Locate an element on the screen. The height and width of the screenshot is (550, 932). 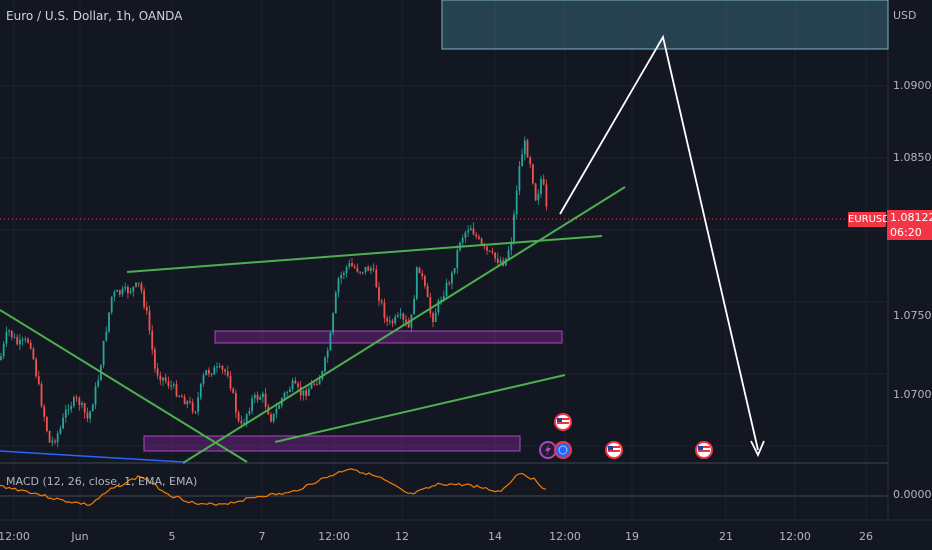
time-label: 19 is located at coordinates (632, 536).